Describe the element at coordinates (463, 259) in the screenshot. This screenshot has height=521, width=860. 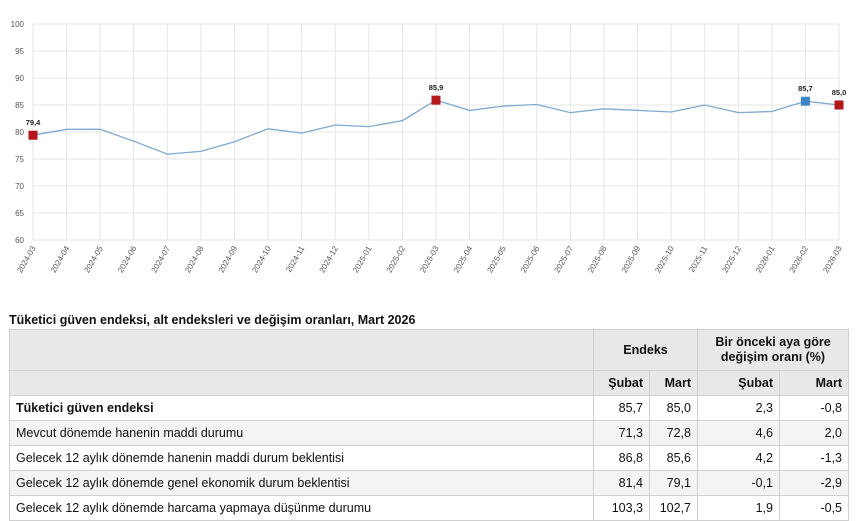
I see `x-tick-label: 2025-04` at that location.